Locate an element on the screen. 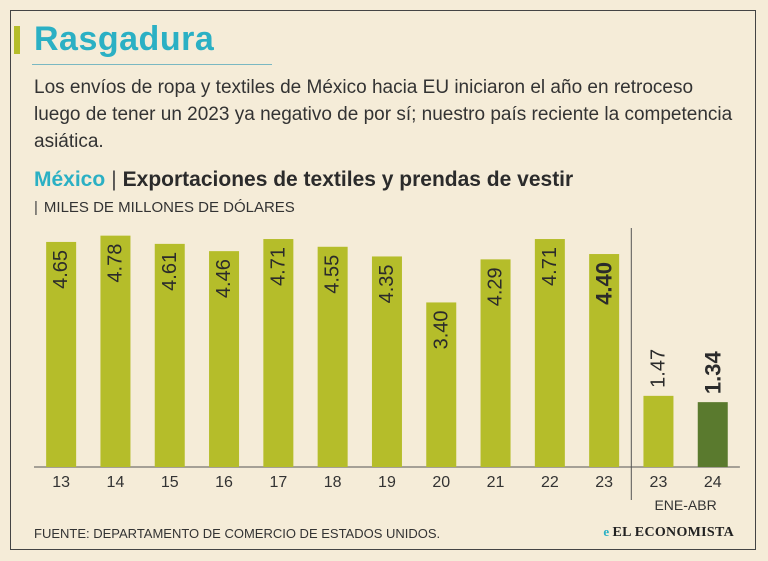 The image size is (768, 561). category-label-11: 23 is located at coordinates (659, 482).